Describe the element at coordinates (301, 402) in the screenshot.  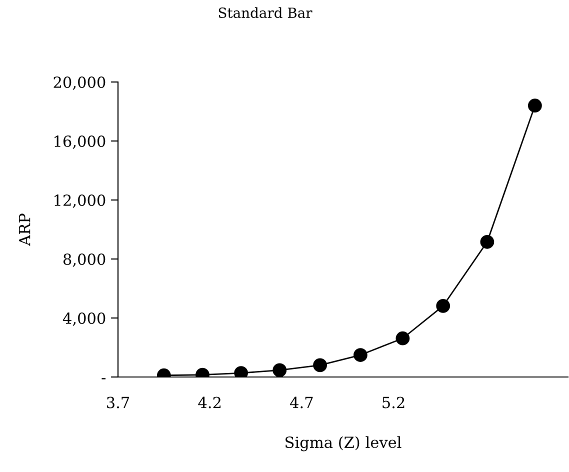
I see `x-tick-label: 4.7` at that location.